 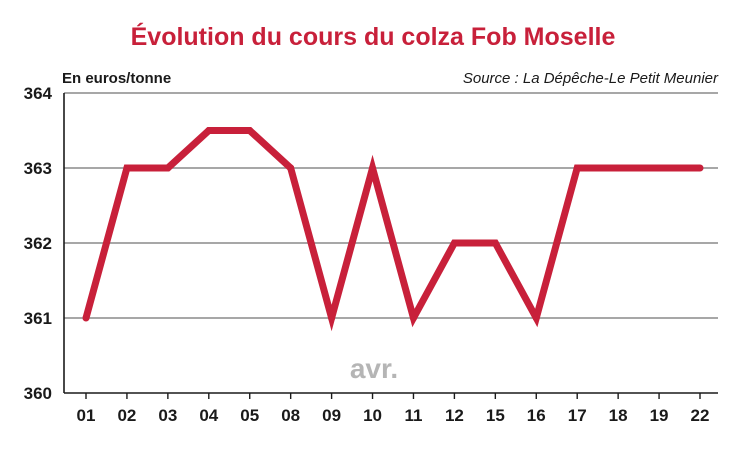 I want to click on y-tick-label-364: 364, so click(x=38, y=93).